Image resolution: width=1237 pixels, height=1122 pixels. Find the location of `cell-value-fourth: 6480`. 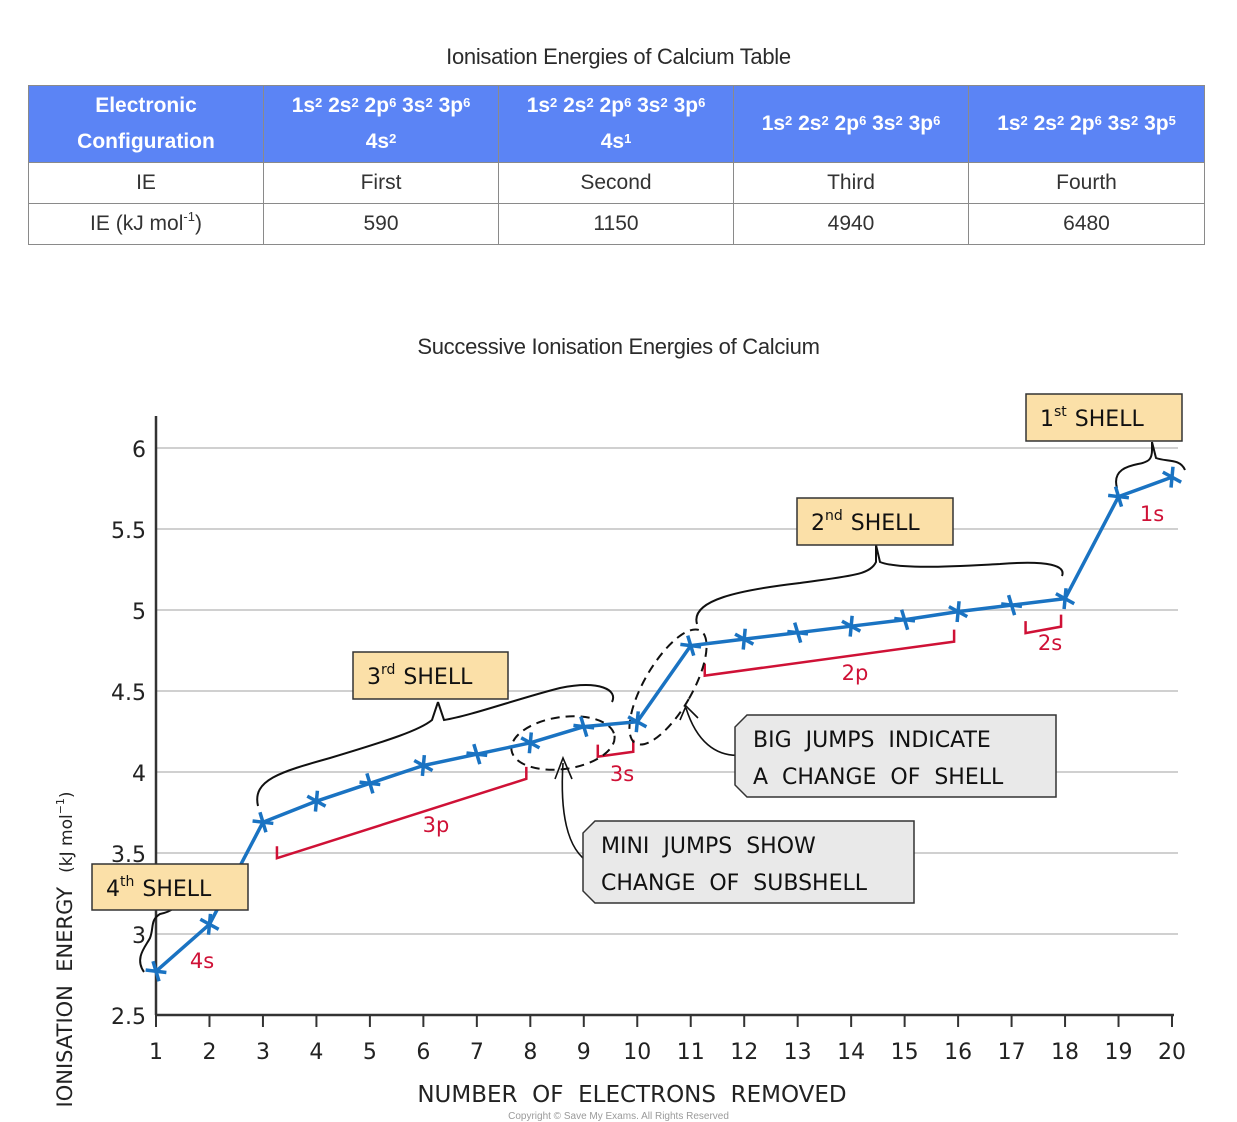

cell-value-fourth: 6480 is located at coordinates (1086, 224).